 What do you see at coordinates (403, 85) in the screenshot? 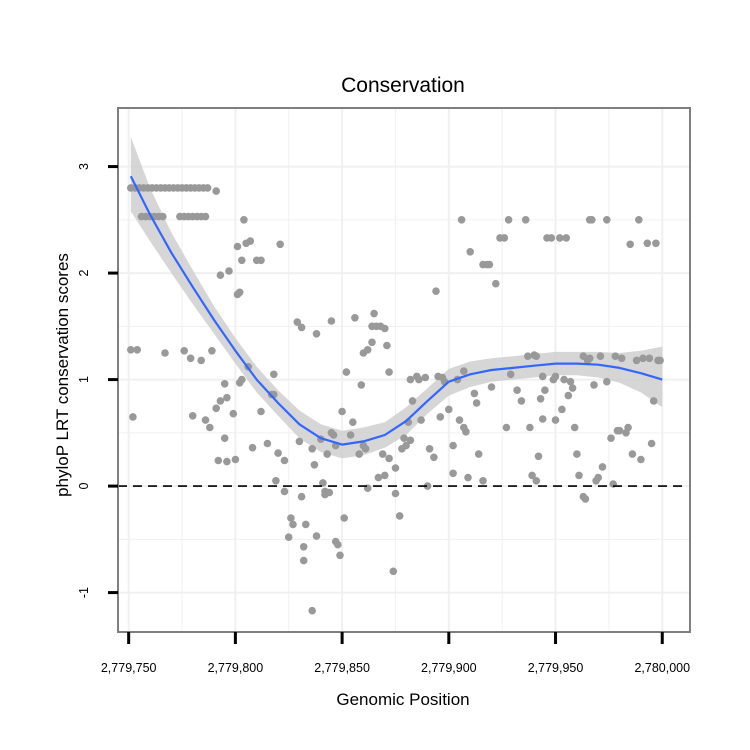
I see `chart-title: Conservation` at bounding box center [403, 85].